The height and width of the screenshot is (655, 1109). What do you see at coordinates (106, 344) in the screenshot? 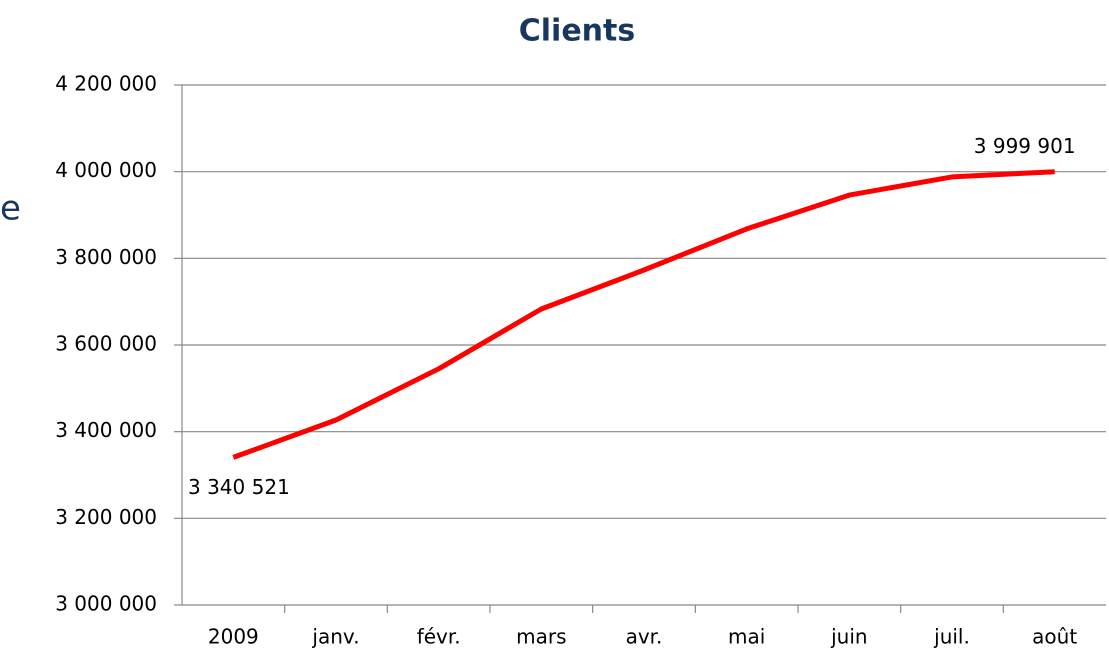
I see `y-tick-label: 3 600 000` at bounding box center [106, 344].